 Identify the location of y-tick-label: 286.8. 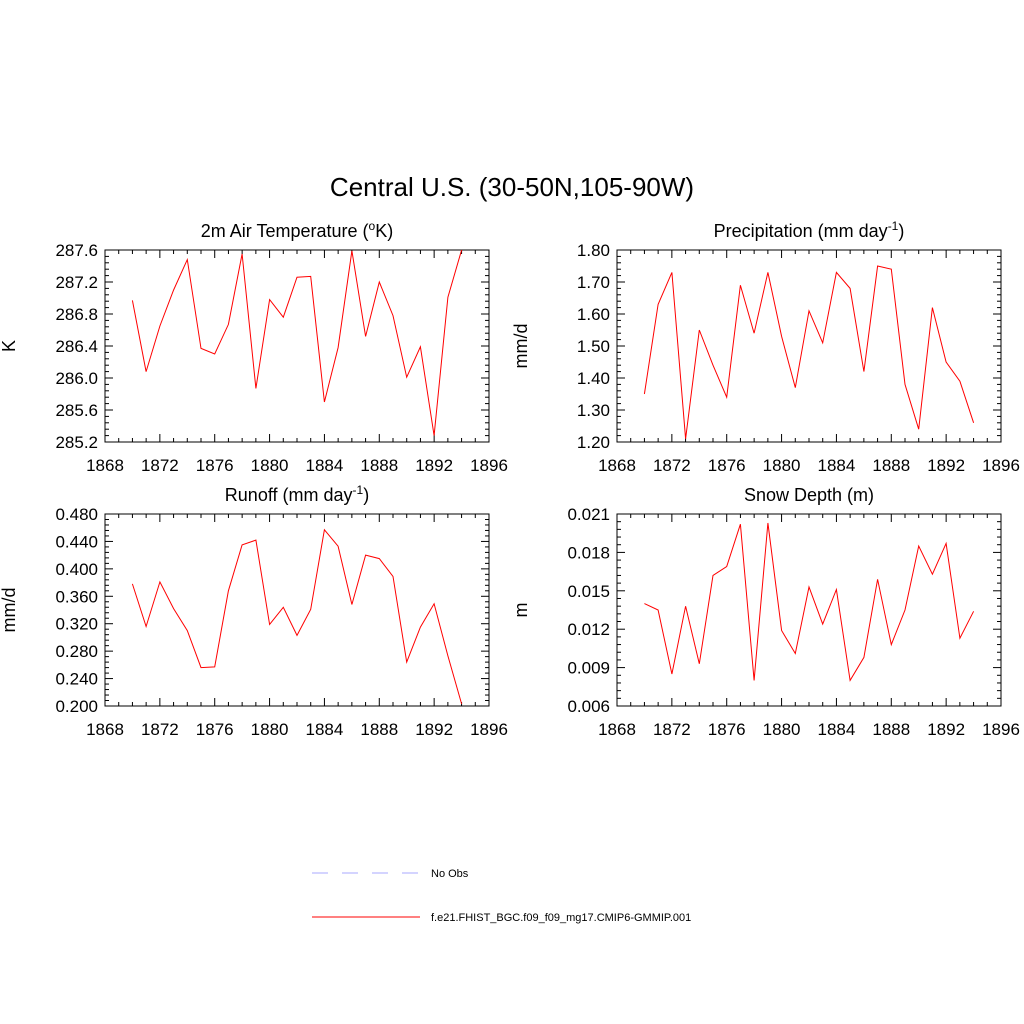
(76, 314).